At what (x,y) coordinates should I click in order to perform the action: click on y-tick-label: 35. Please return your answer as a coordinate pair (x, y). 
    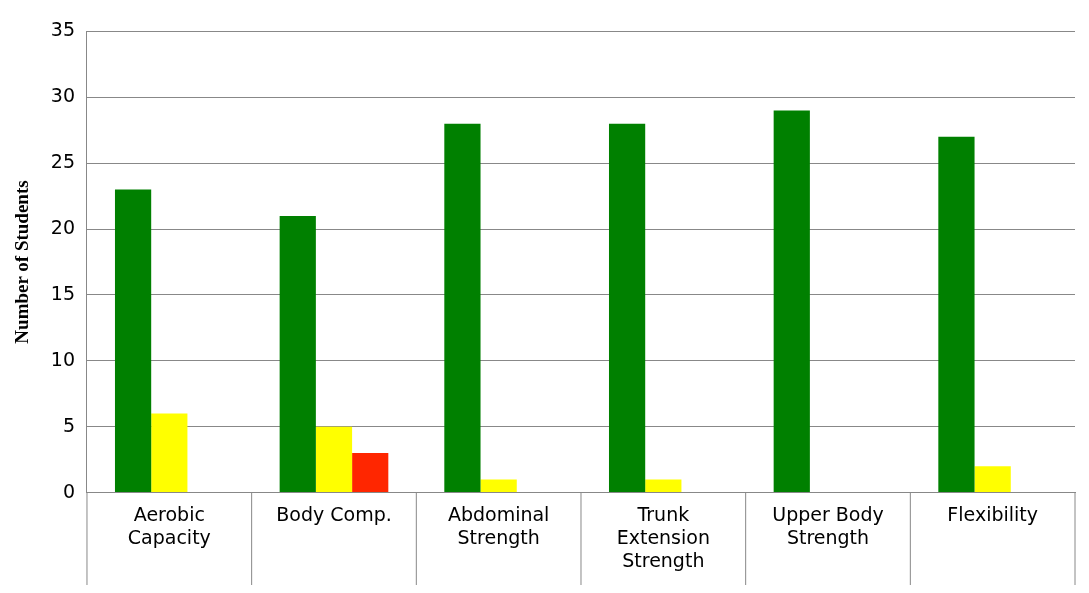
    Looking at the image, I should click on (62, 29).